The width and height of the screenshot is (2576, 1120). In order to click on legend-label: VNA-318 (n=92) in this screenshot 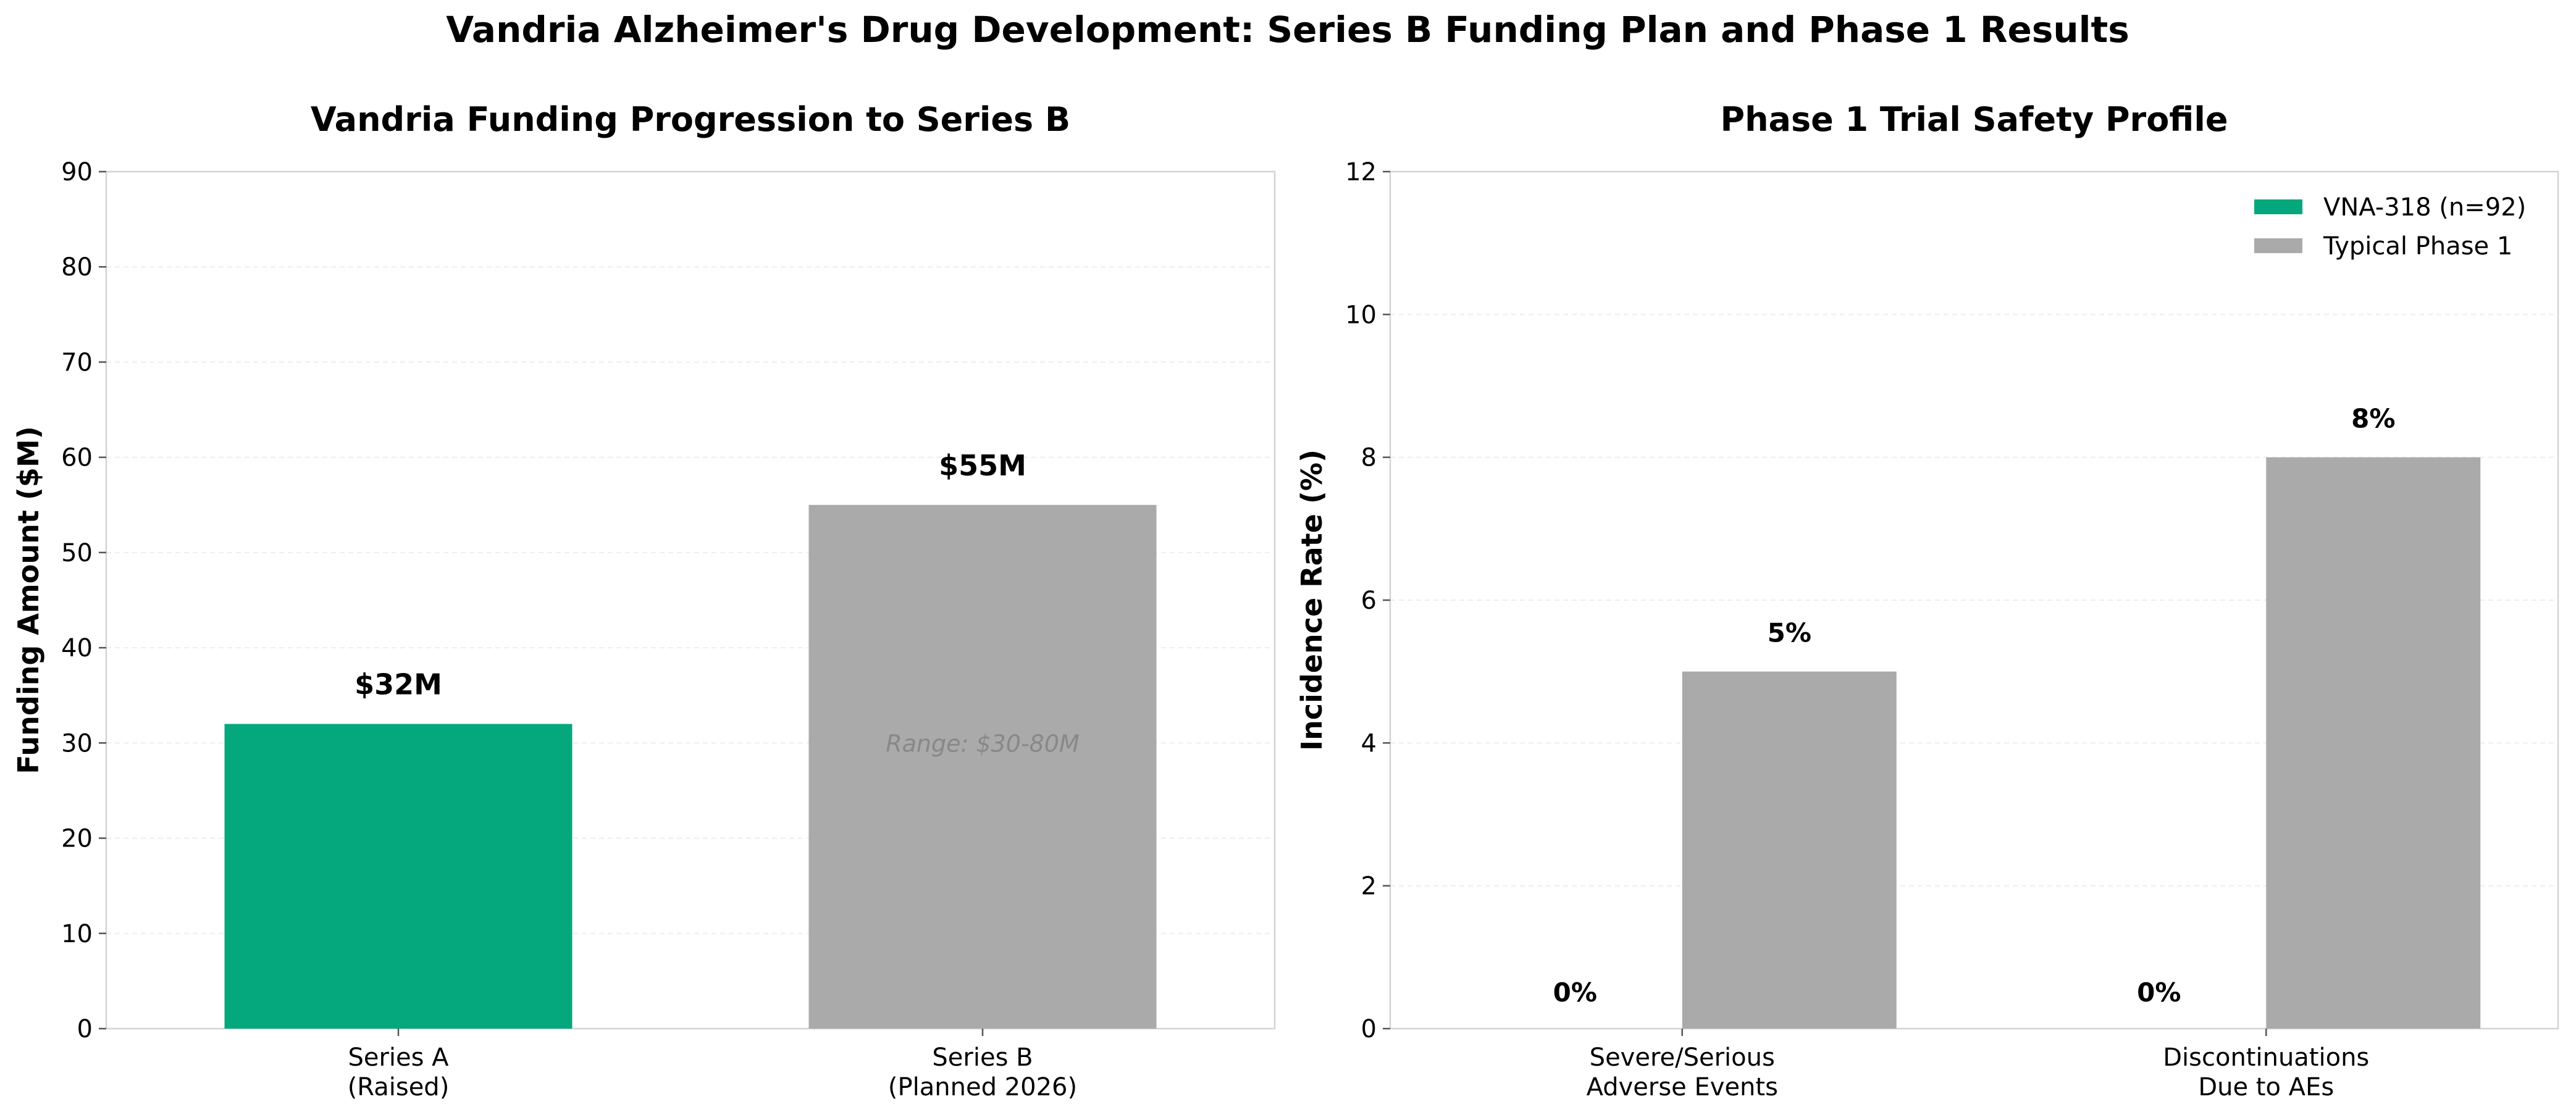, I will do `click(2424, 207)`.